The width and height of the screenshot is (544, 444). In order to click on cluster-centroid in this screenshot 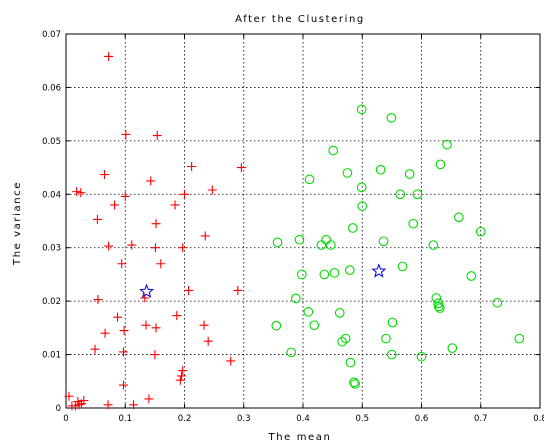, I will do `click(147, 290)`.